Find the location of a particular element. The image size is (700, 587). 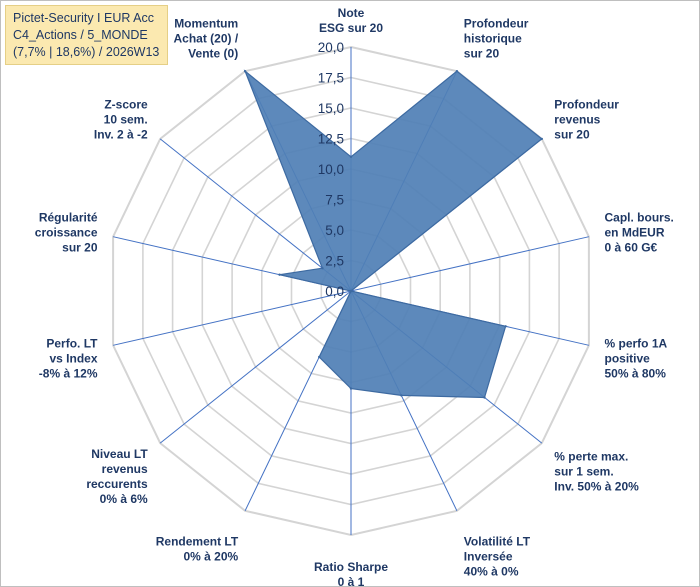

axis-category-label: Z-score 10 sem. Inv. 2 à -2 is located at coordinates (121, 119).